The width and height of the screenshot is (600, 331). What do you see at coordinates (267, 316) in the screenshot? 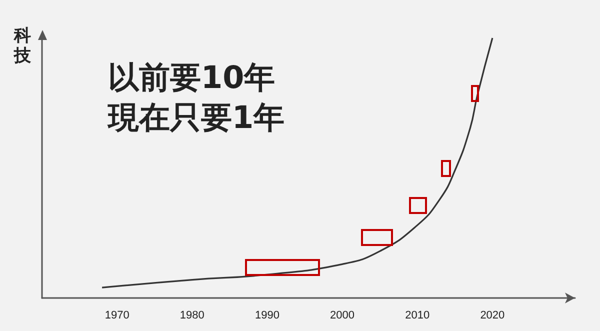
I see `x-tick-label: 1990` at bounding box center [267, 316].